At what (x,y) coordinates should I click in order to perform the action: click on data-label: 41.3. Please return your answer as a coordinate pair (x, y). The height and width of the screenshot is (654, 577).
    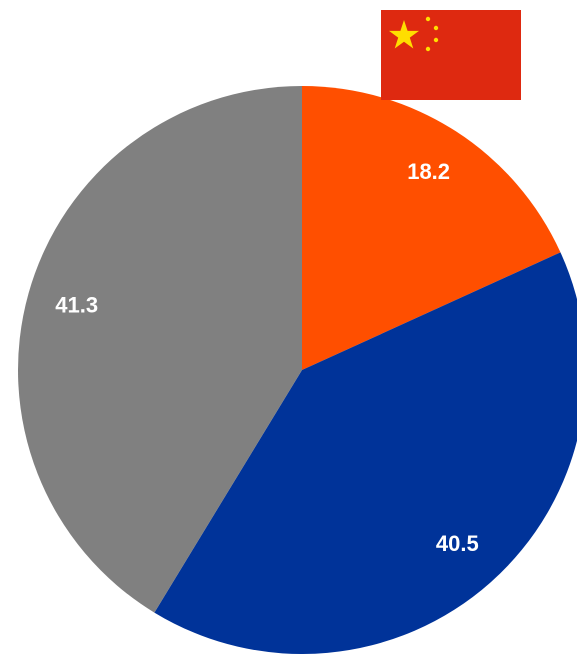
    Looking at the image, I should click on (76, 305).